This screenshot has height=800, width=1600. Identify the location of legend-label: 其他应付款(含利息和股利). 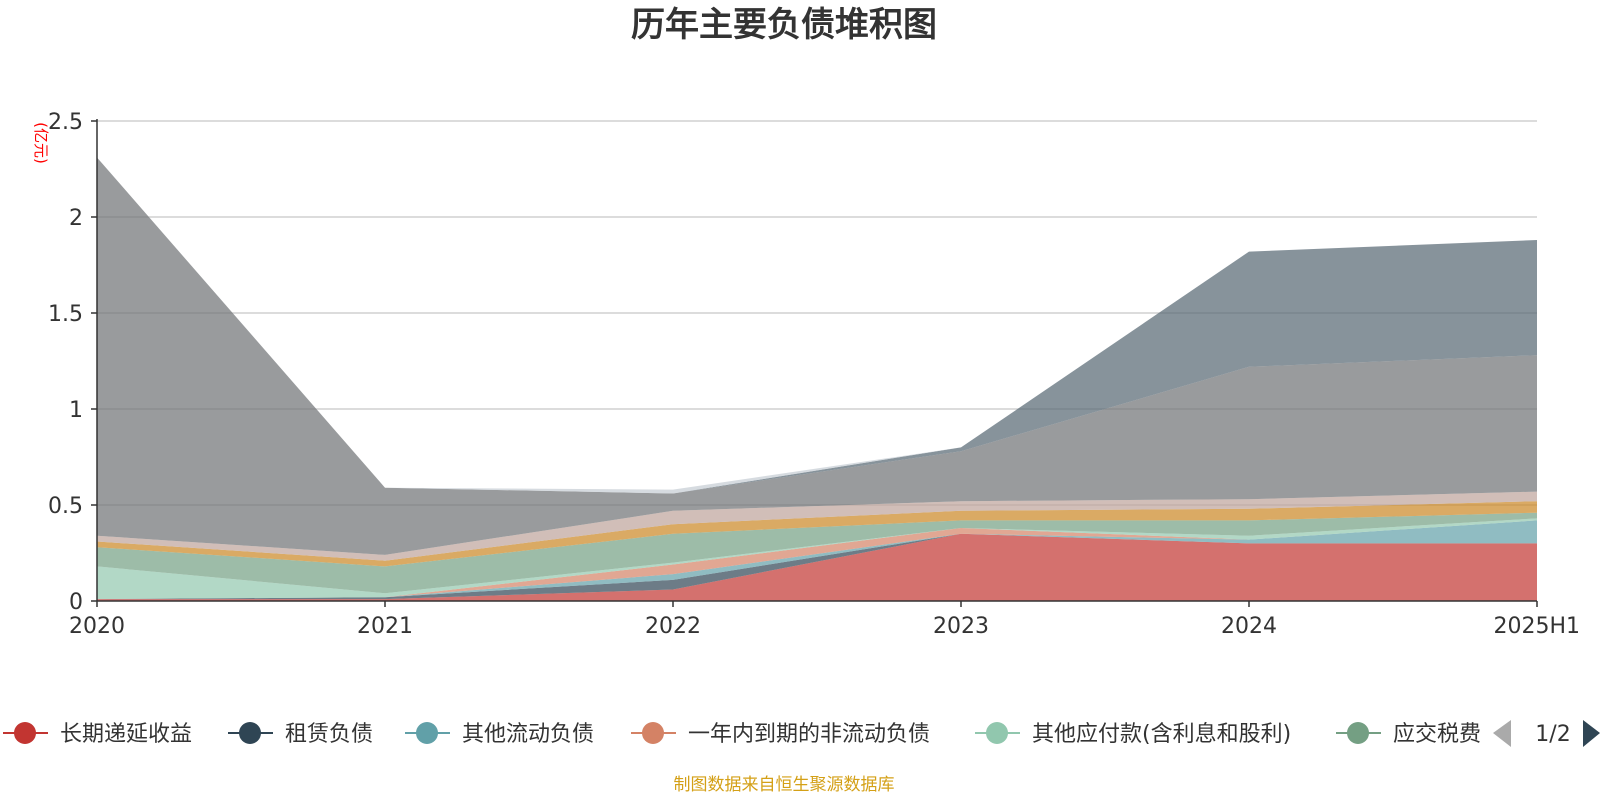
(1161, 734).